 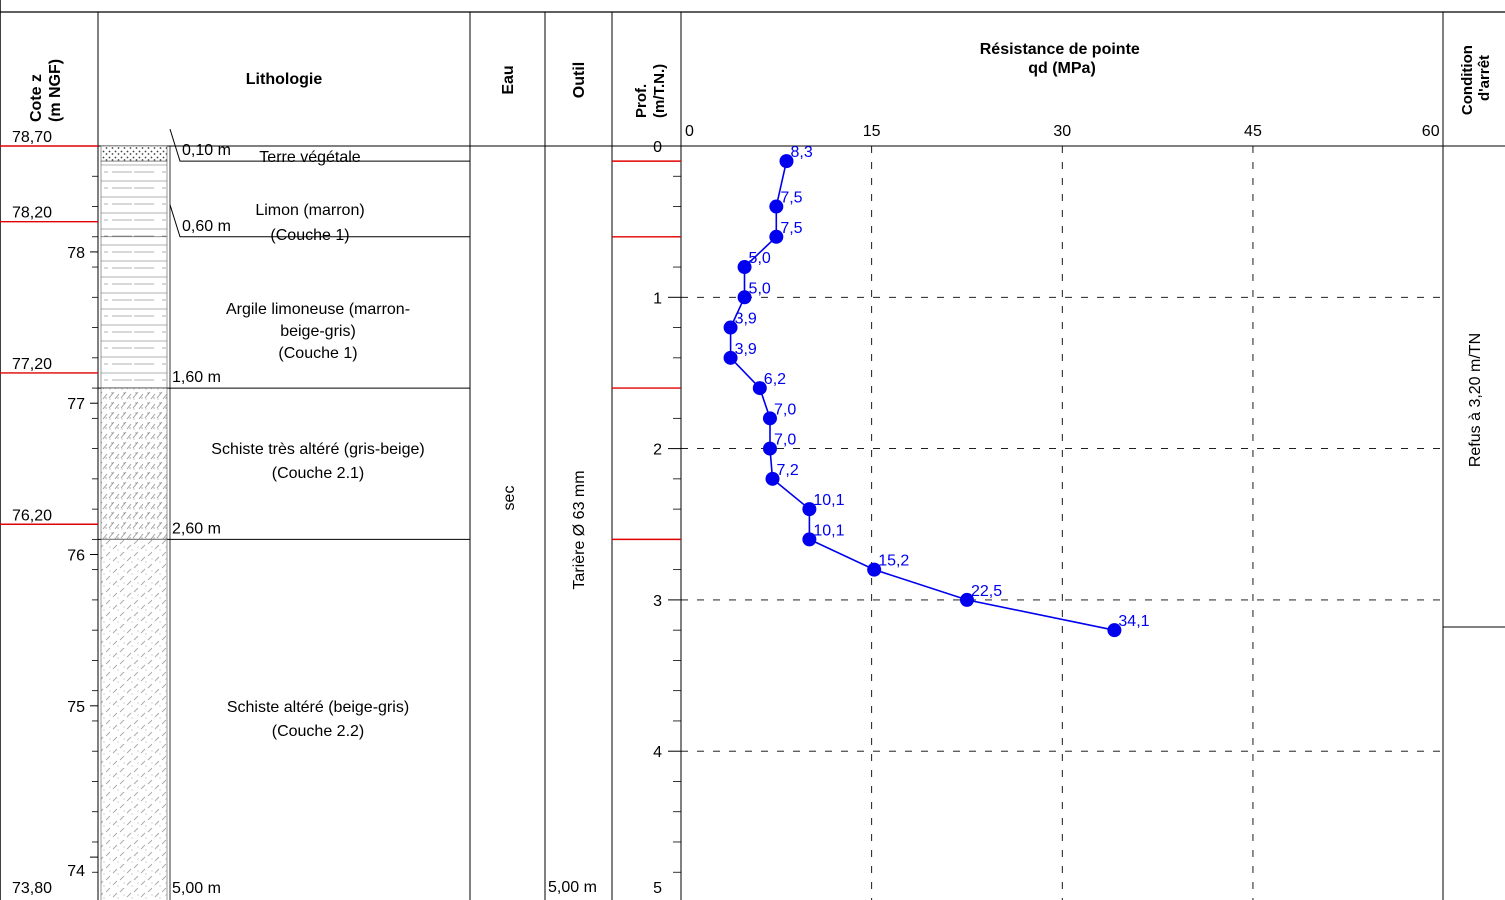 I want to click on header-cote-line1: Cote z, so click(x=36, y=98).